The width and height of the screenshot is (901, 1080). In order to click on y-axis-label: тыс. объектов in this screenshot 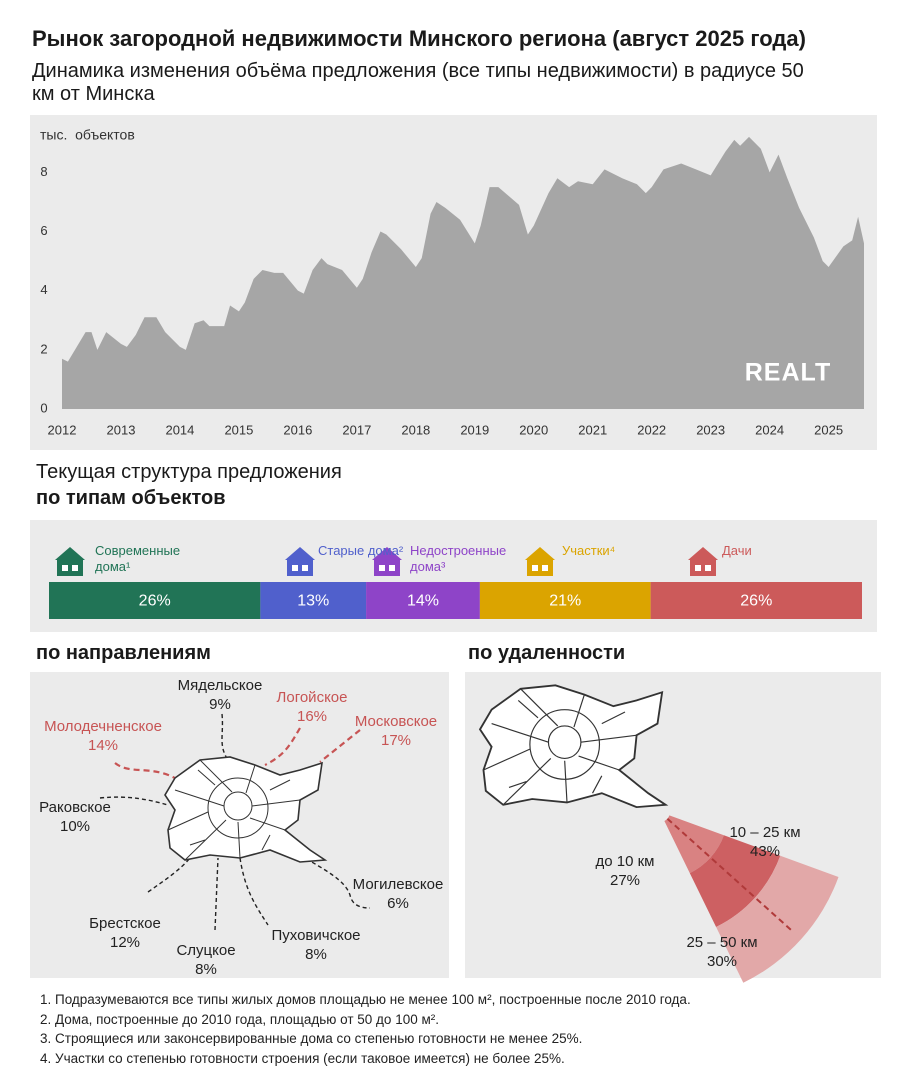, I will do `click(87, 135)`.